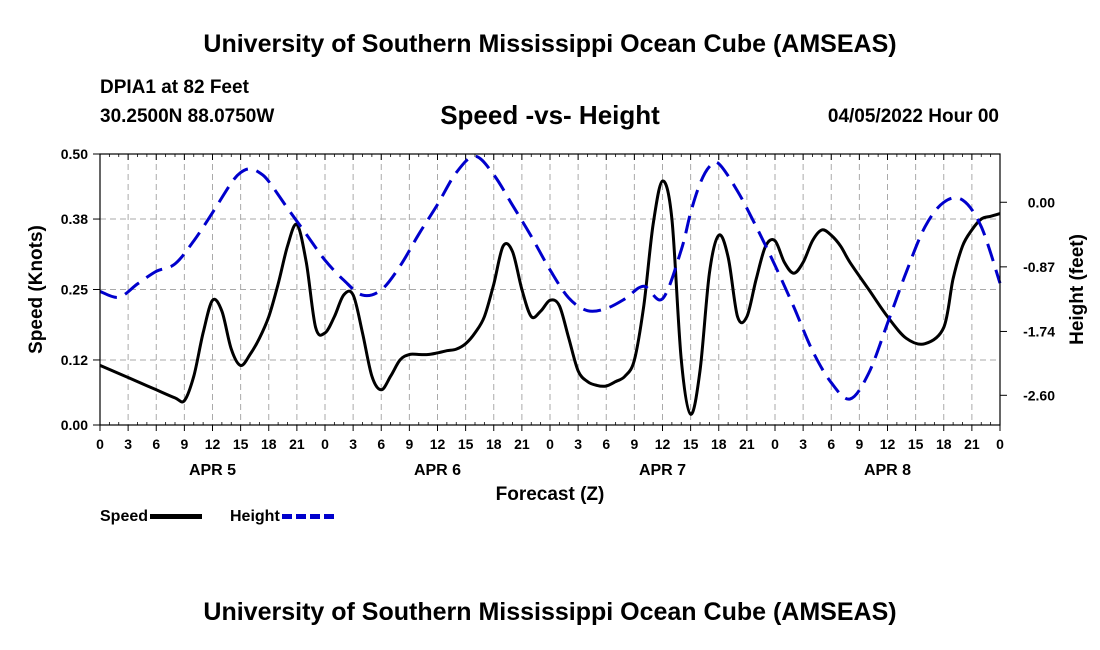 This screenshot has width=1100, height=650. I want to click on station-label: DPIA1 at 82 Feet, so click(174, 87).